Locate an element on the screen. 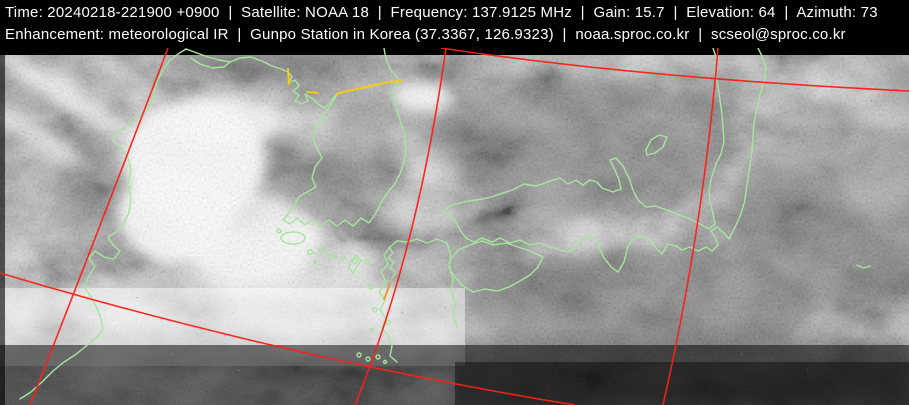  border-overlay is located at coordinates (344, 81).